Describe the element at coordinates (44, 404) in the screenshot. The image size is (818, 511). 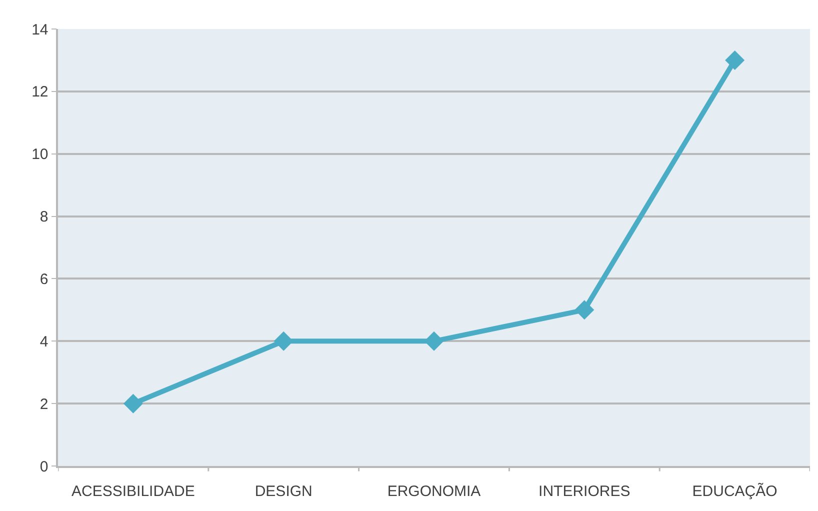
I see `y-tick-label: 2` at that location.